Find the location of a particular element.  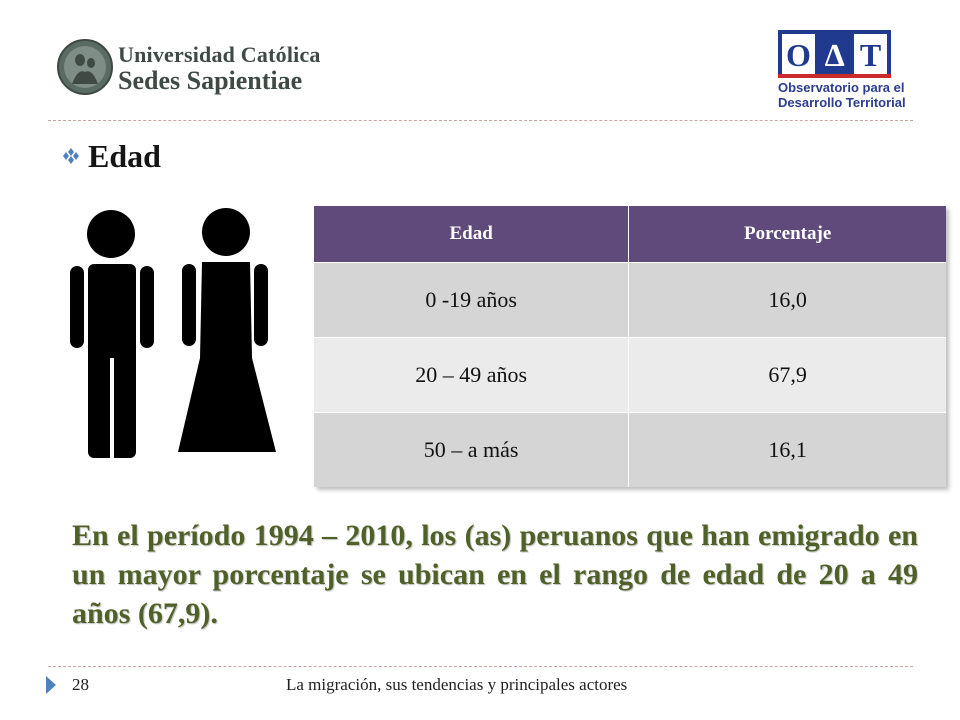

age-range-cell: 50 – a más is located at coordinates (472, 449).